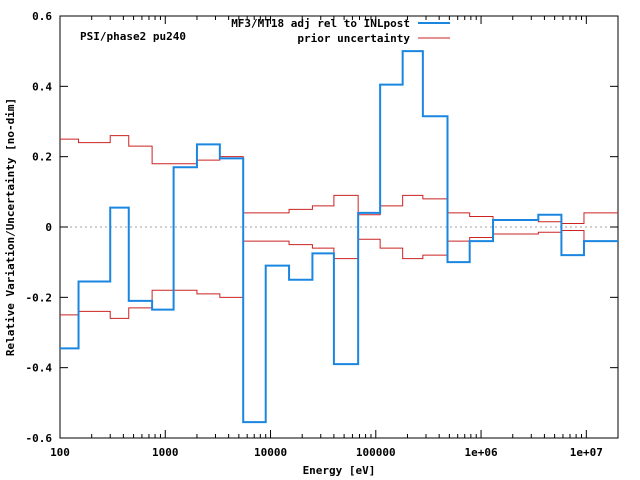 This screenshot has height=480, width=640. I want to click on x-tick-label: 100, so click(60, 452).